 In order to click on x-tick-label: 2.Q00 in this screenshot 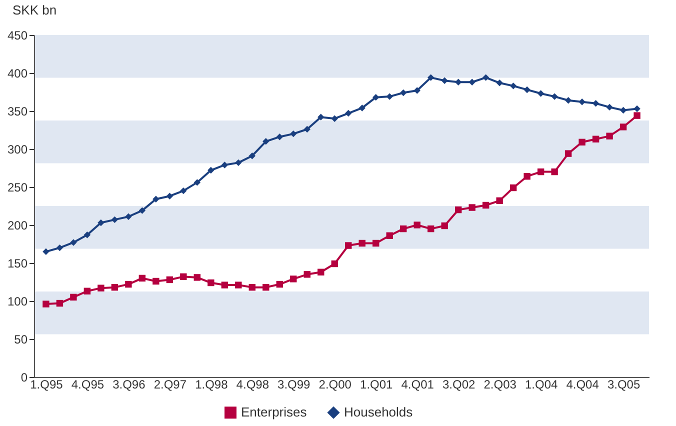, I will do `click(335, 385)`.